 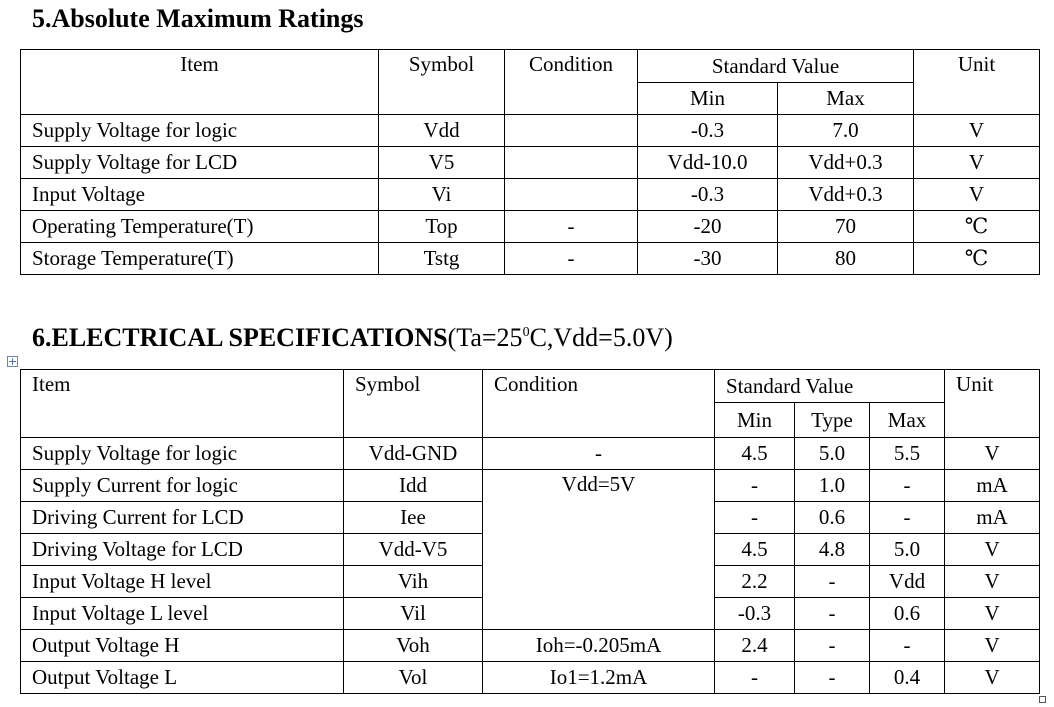 I want to click on cell-min: -30, so click(x=707, y=258).